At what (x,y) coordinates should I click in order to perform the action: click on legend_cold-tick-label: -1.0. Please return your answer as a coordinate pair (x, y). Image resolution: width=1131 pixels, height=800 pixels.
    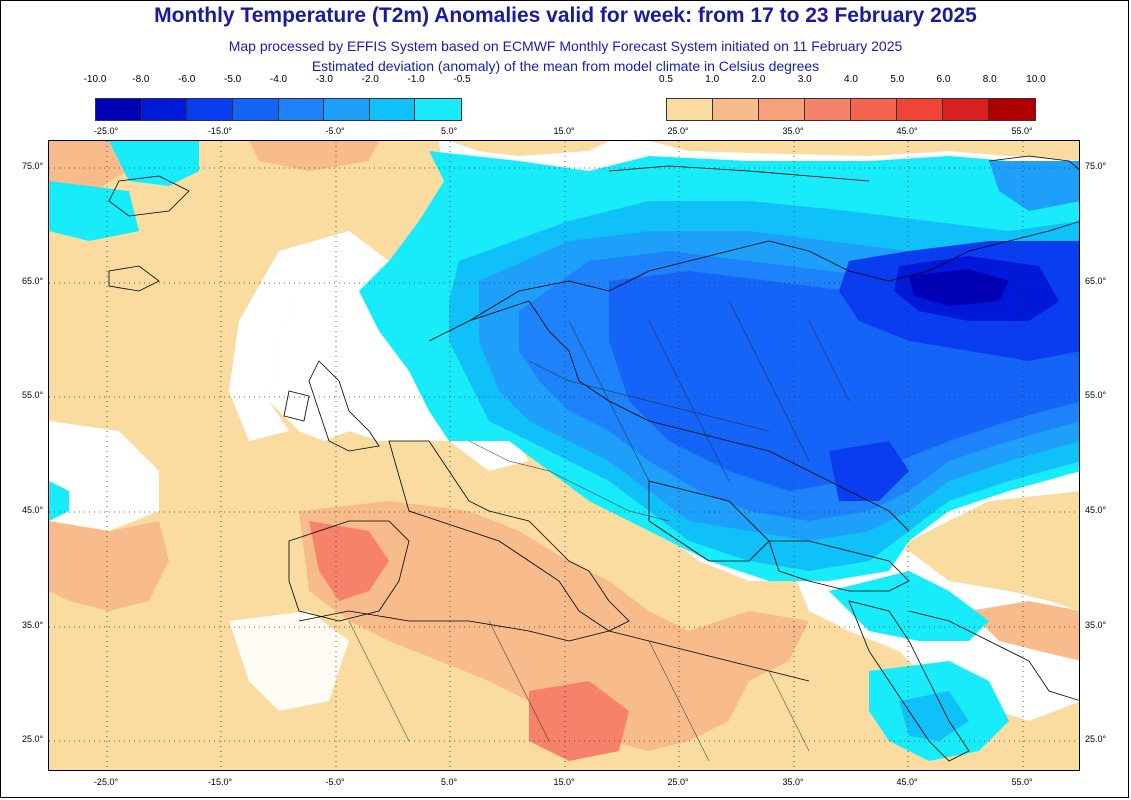
    Looking at the image, I should click on (416, 79).